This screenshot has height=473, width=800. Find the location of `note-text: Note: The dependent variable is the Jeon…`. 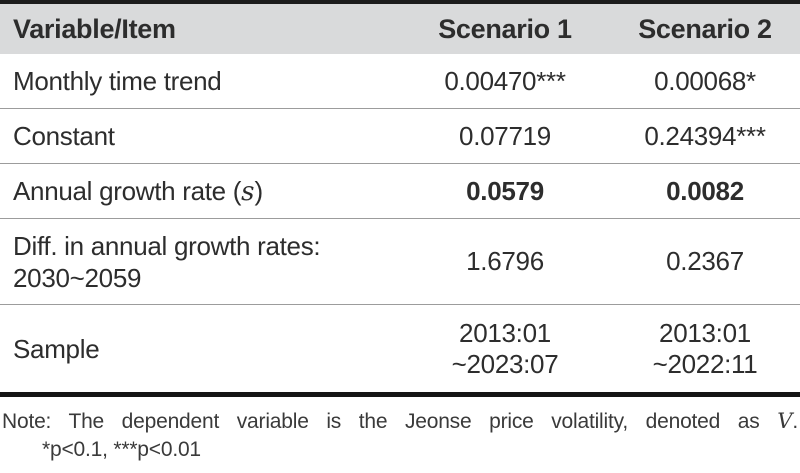

note-text: Note: The dependent variable is the Jeon… is located at coordinates (390, 421).